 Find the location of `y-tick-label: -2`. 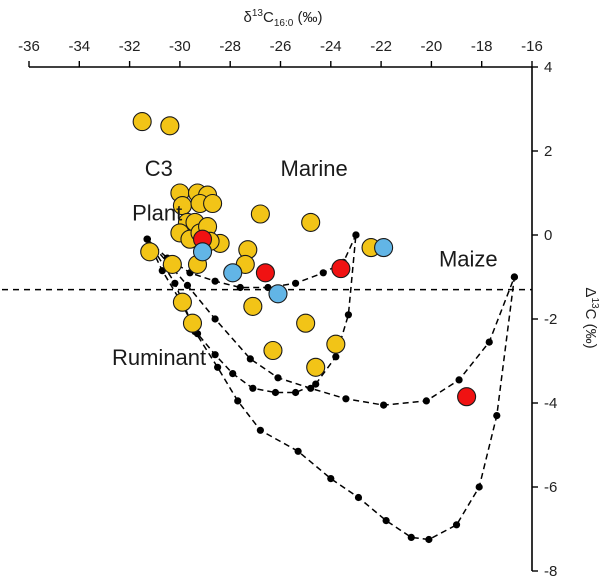

y-tick-label: -2 is located at coordinates (550, 319).